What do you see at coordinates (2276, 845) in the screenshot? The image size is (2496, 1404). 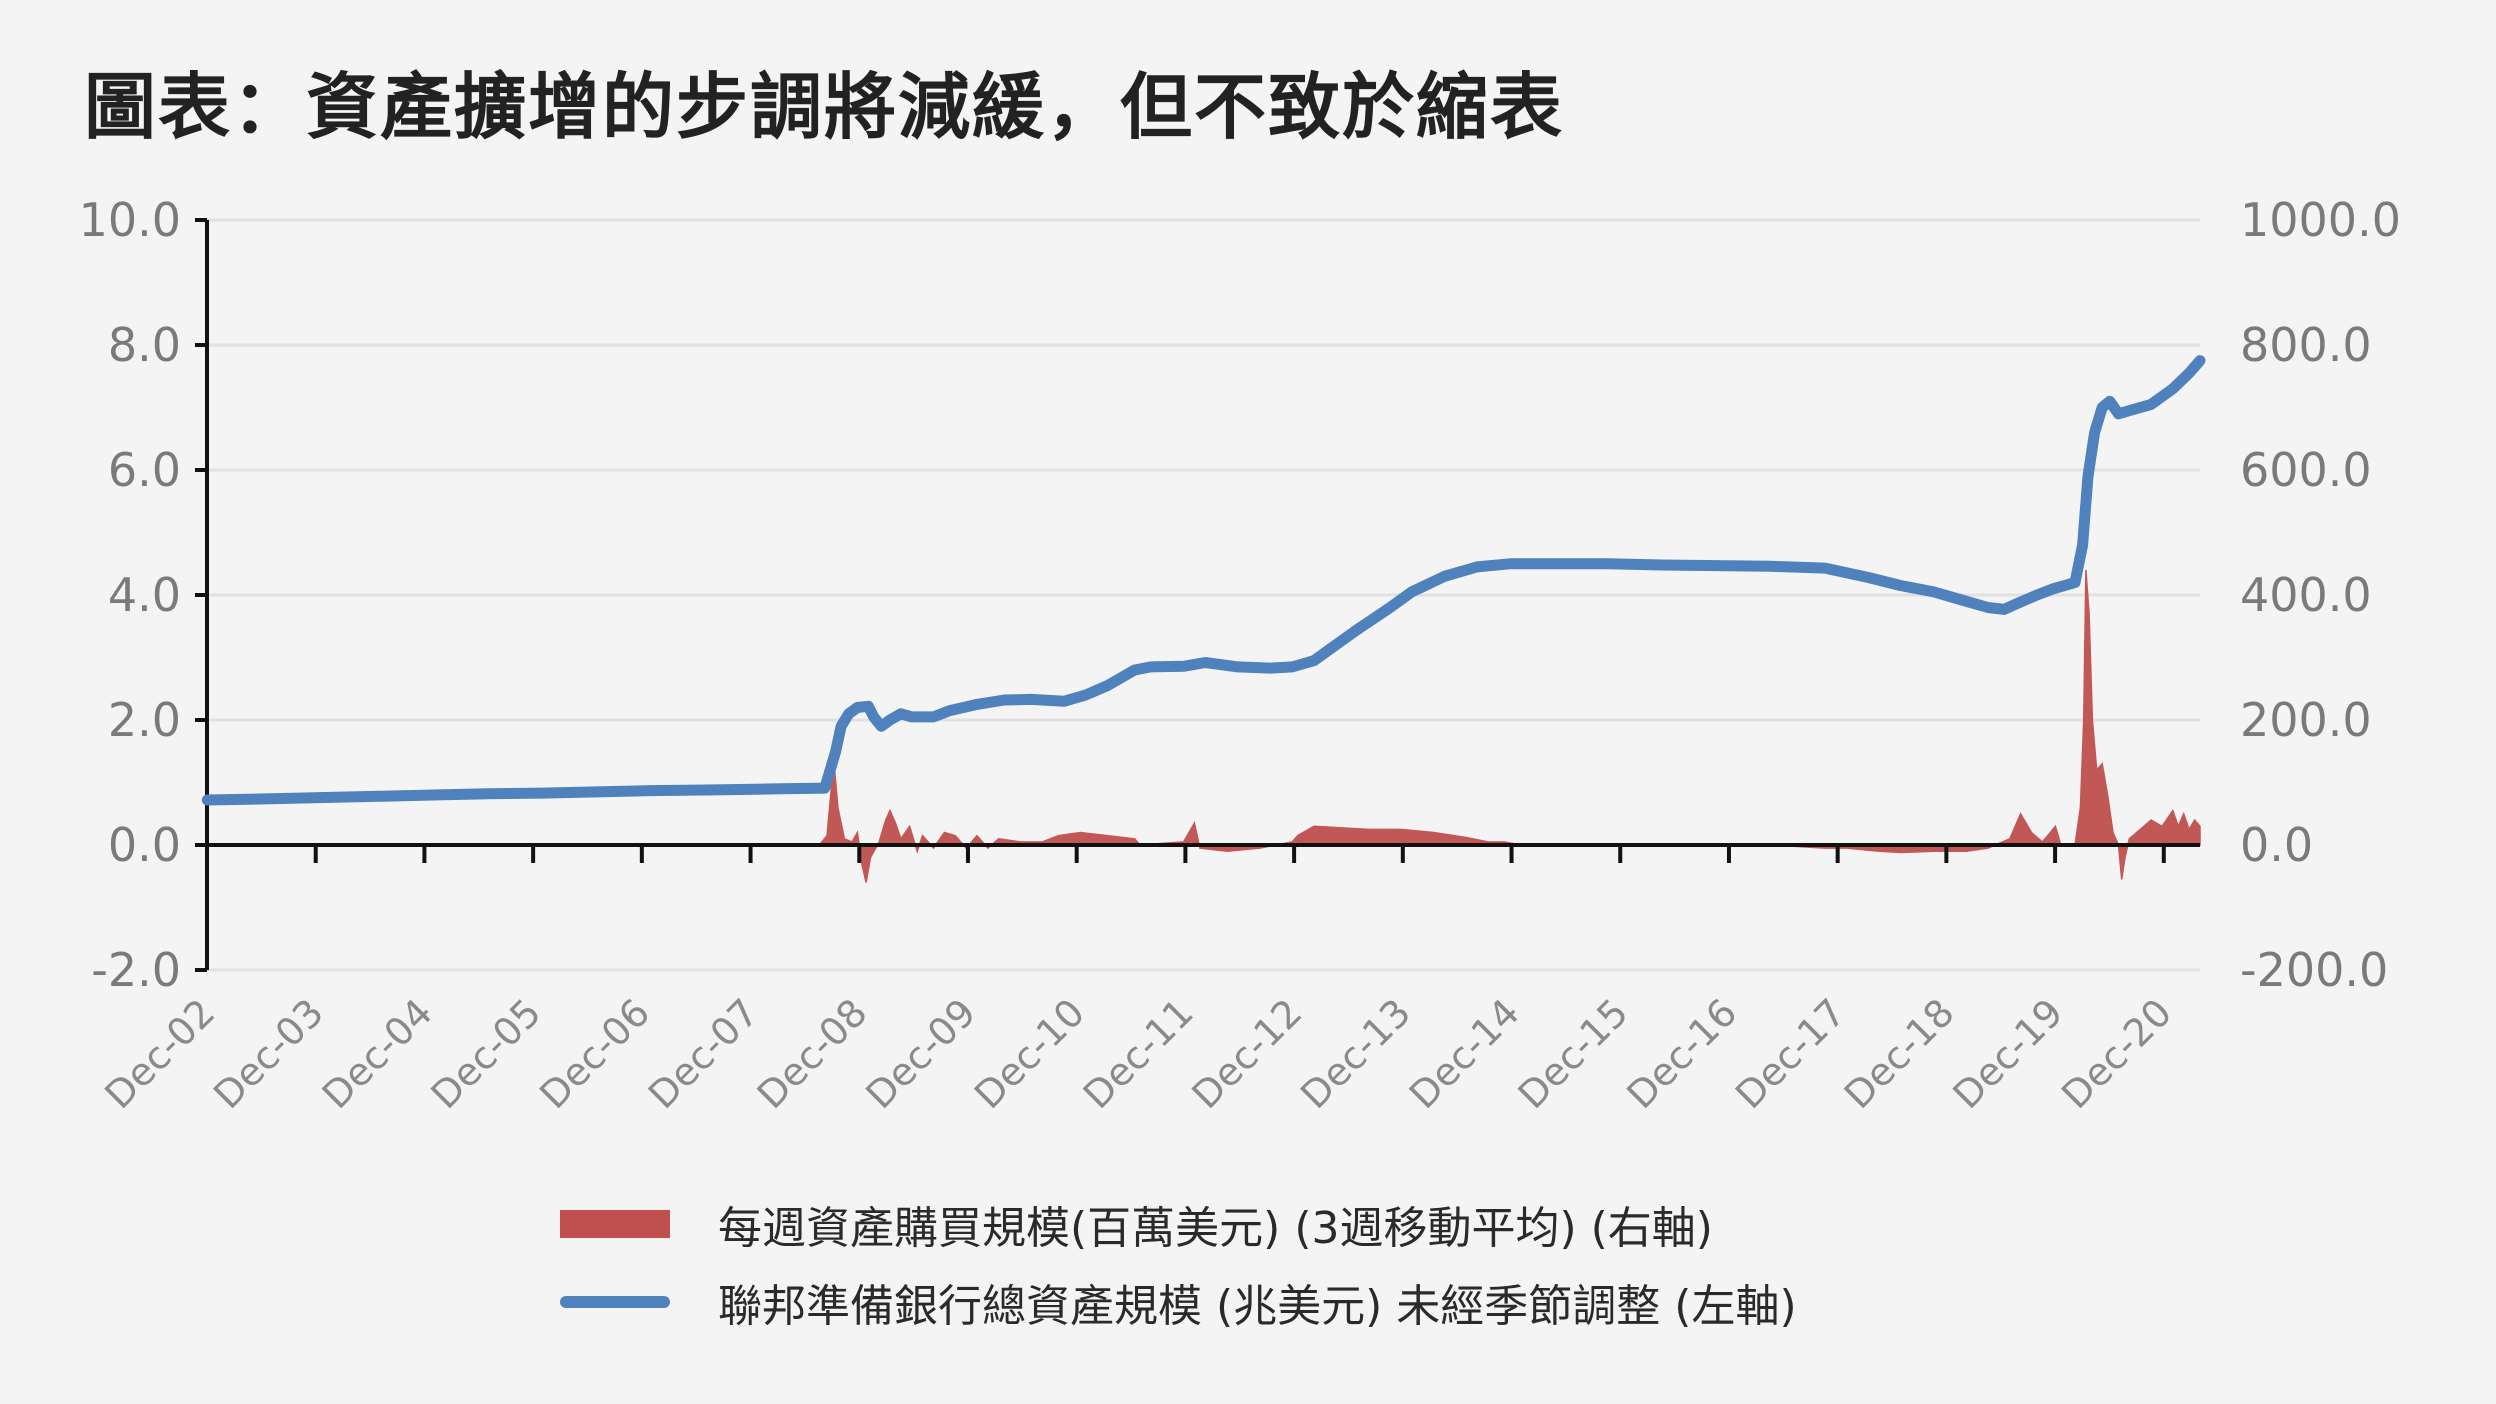 I see `y-right-tick-label: 0.0` at bounding box center [2276, 845].